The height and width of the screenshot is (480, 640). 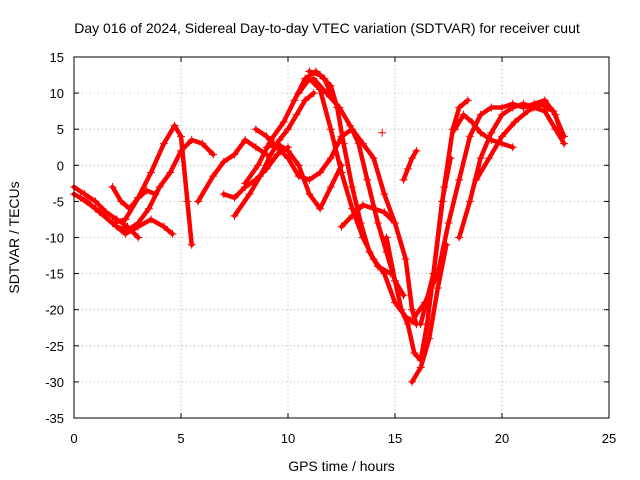 What do you see at coordinates (54, 382) in the screenshot?
I see `y-tick-label: -30` at bounding box center [54, 382].